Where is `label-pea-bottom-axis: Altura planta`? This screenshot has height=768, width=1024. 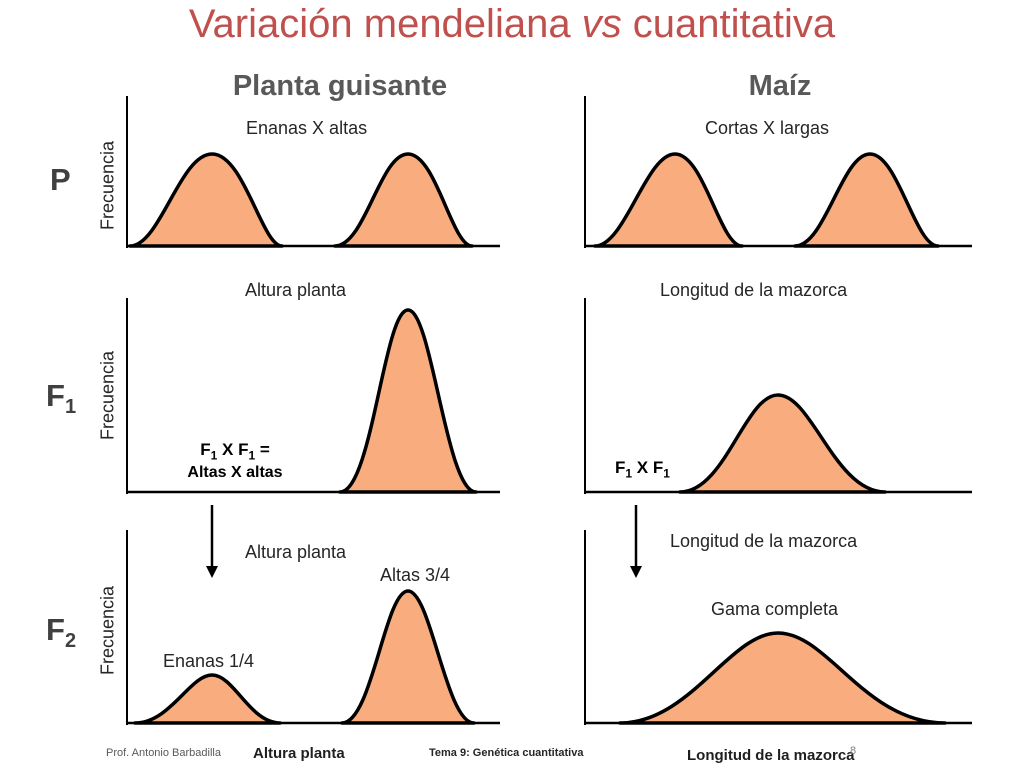
label-pea-bottom-axis: Altura planta is located at coordinates (299, 753).